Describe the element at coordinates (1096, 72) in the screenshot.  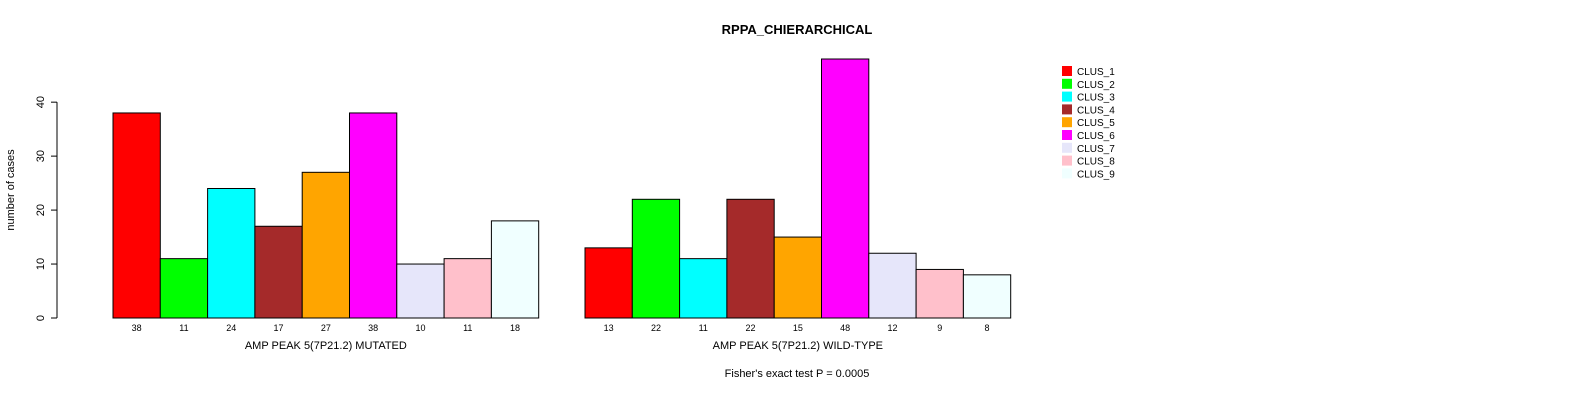
I see `legend-label: CLUS_1` at that location.